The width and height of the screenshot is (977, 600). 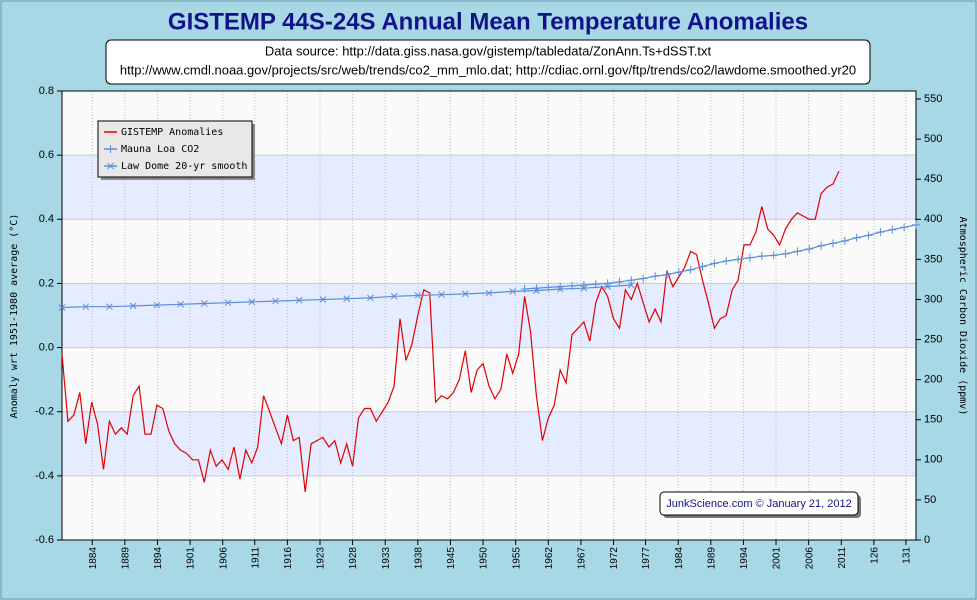 I want to click on y2-tick-label: 400, so click(x=933, y=219).